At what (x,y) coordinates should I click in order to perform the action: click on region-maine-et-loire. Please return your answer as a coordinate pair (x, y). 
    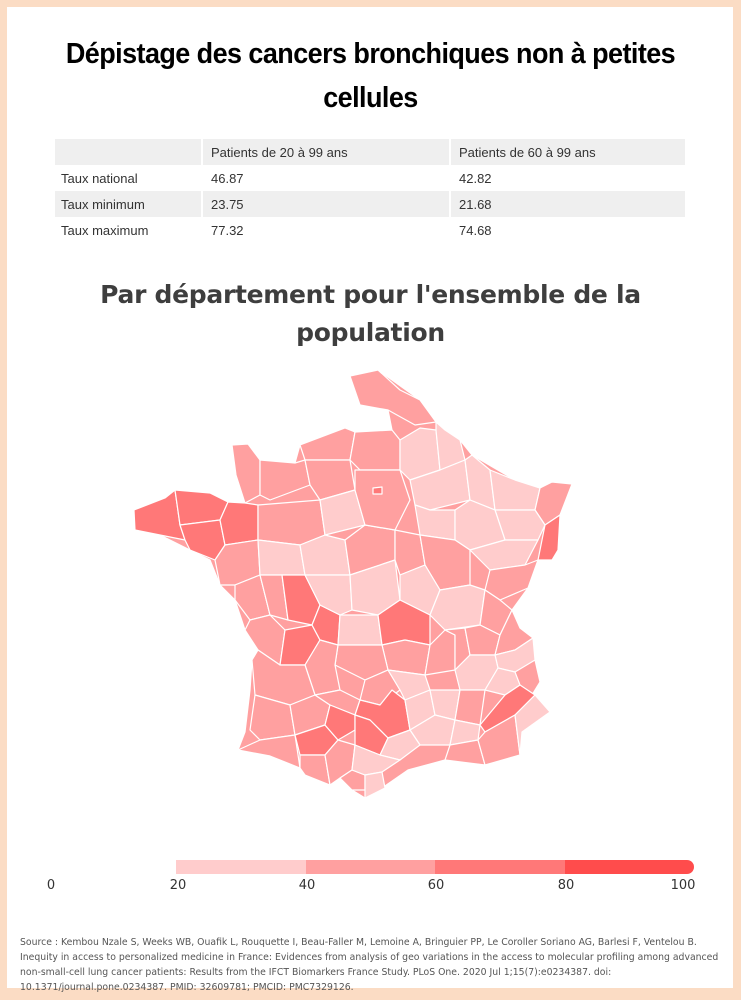
    Looking at the image, I should click on (281, 557).